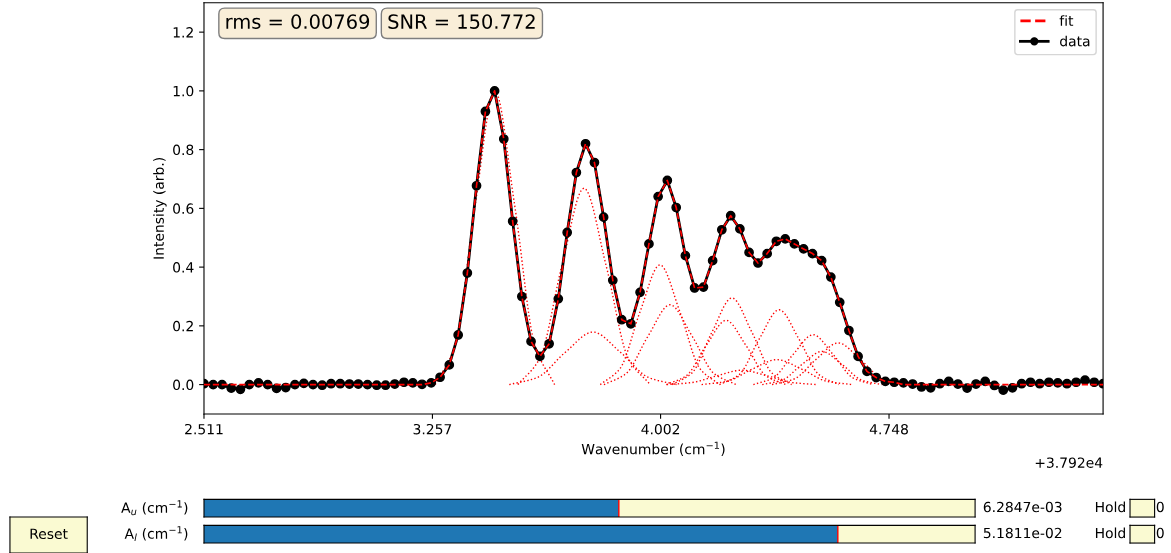 The width and height of the screenshot is (1171, 553). What do you see at coordinates (183, 208) in the screenshot?
I see `y-tick-label: 0.6` at bounding box center [183, 208].